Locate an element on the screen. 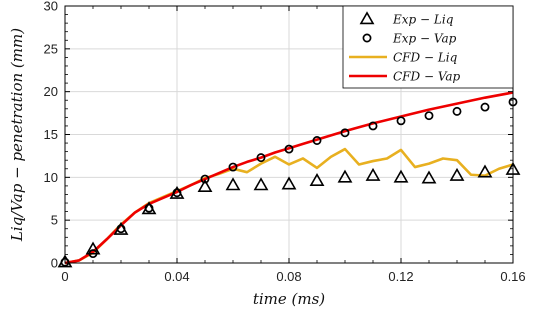  legend-entry-exp-vap: Exp − Vap is located at coordinates (409, 39).